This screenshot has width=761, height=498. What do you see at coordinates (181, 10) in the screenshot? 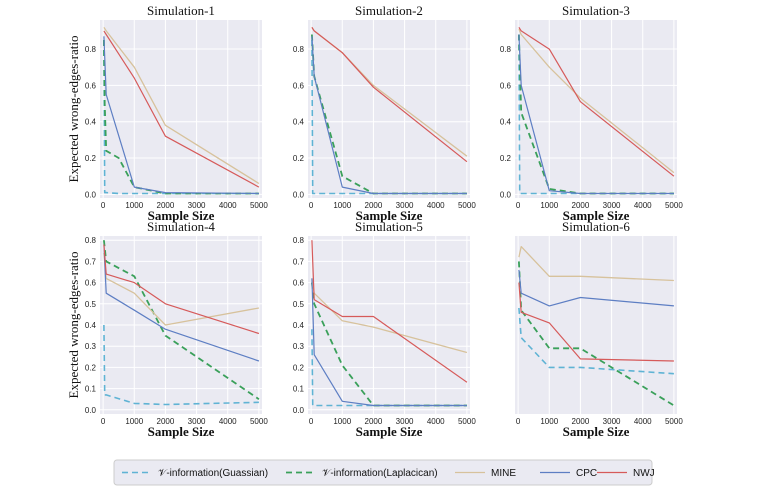
I see `panel-title: Simulation-1` at bounding box center [181, 10].